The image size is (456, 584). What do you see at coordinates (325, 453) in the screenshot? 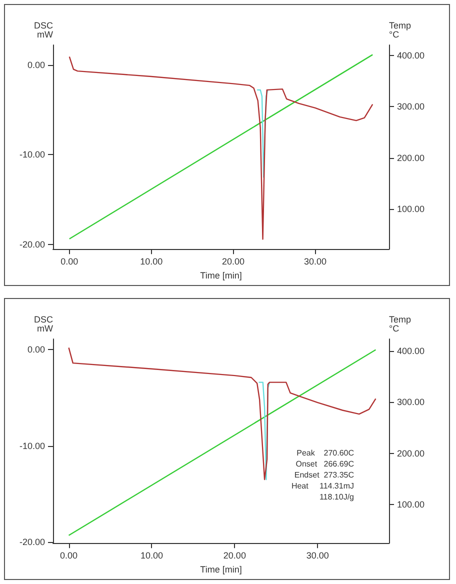
I see `annotation: Peak 270.60C` at bounding box center [325, 453].